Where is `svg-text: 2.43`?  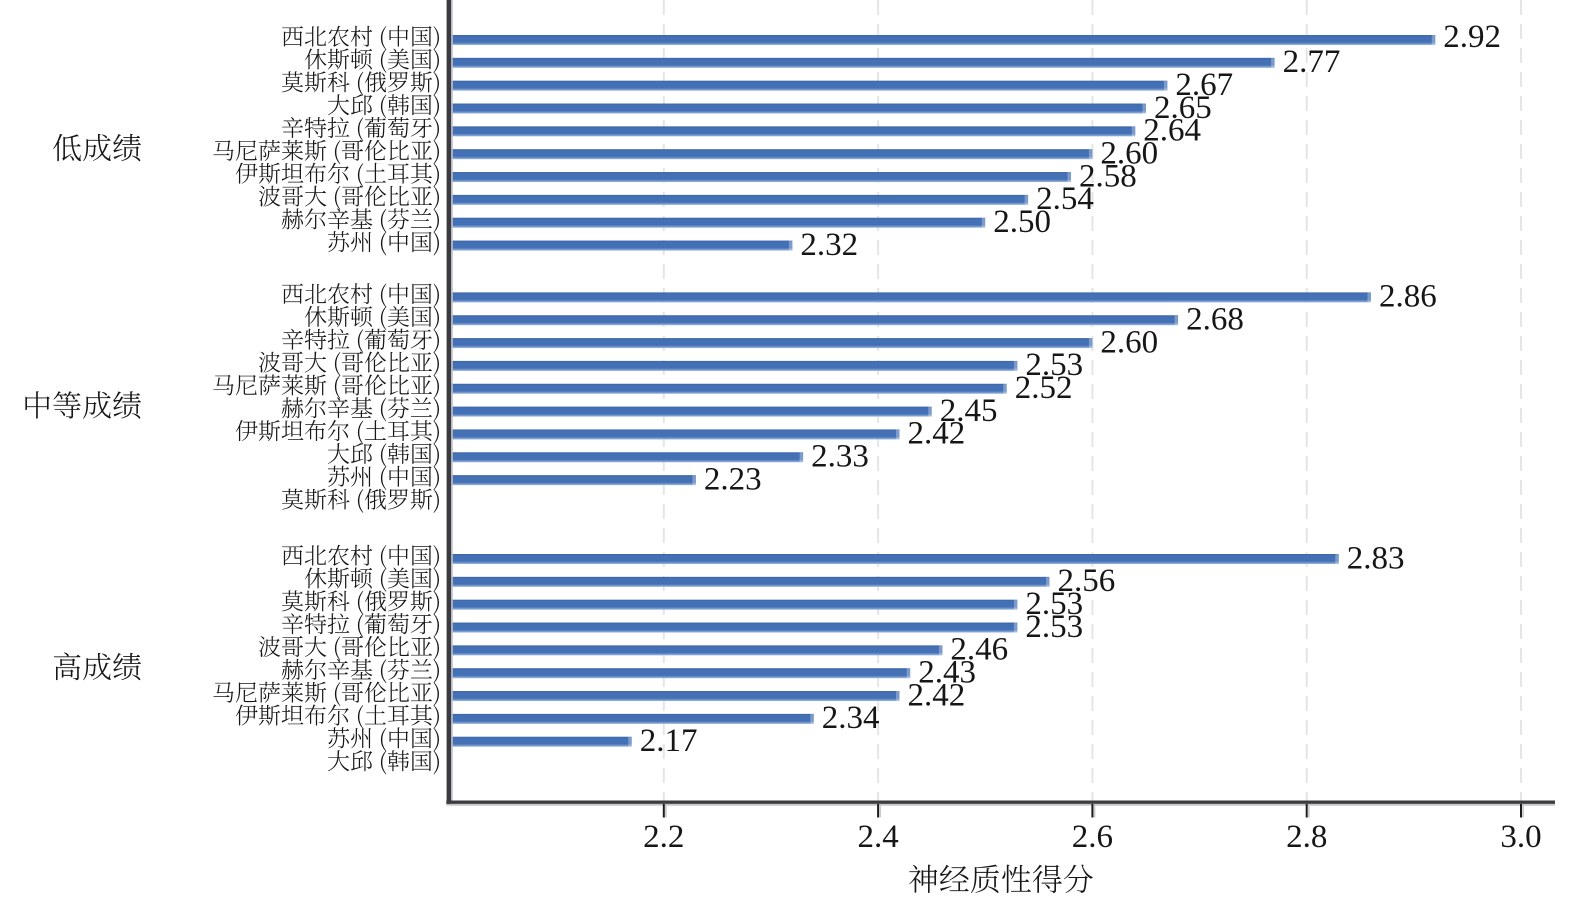
svg-text: 2.43 is located at coordinates (947, 673).